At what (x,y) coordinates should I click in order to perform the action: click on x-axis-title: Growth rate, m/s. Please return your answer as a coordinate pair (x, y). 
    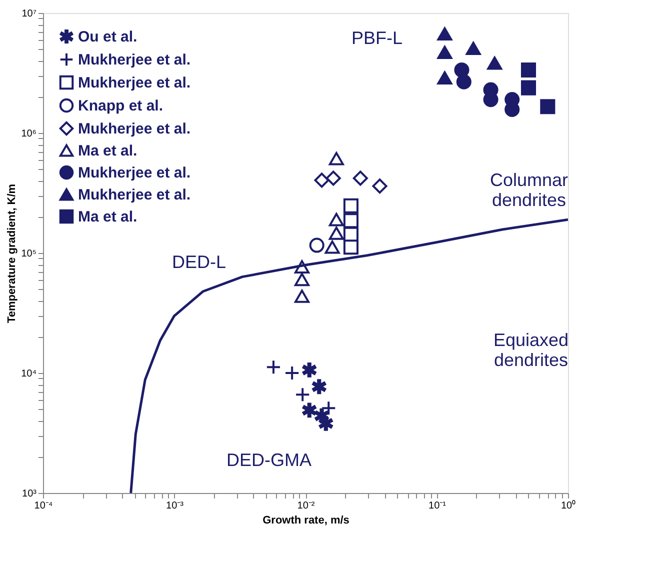
    Looking at the image, I should click on (306, 520).